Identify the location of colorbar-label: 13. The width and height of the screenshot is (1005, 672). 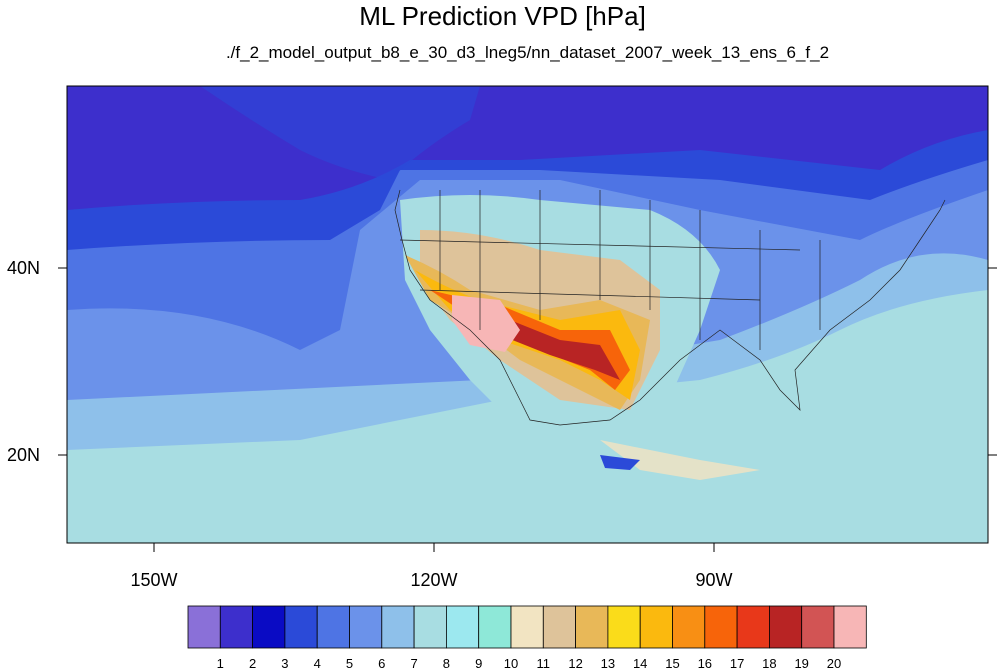
(608, 663).